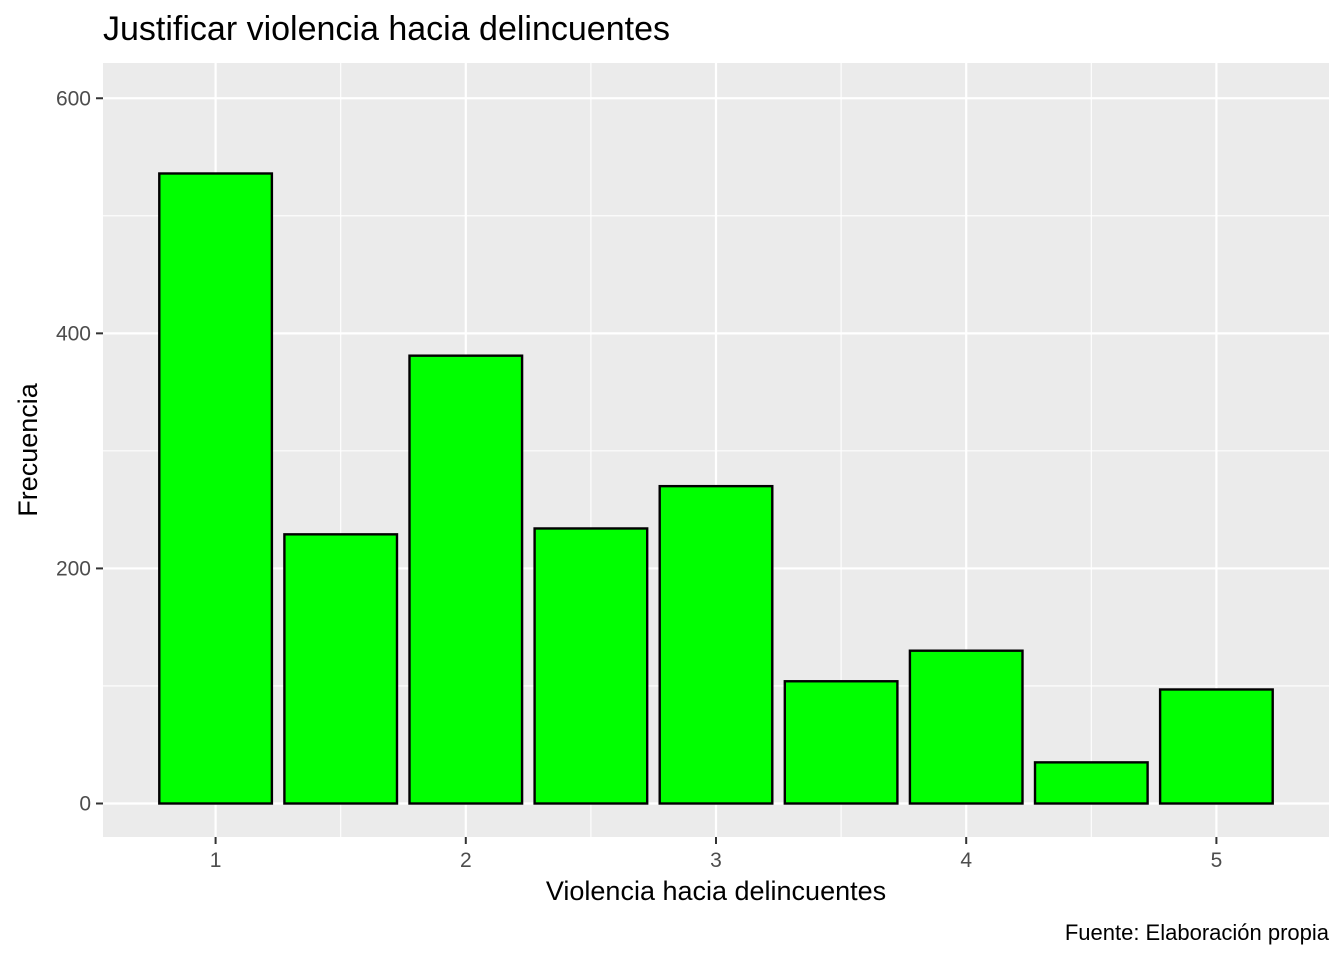 The height and width of the screenshot is (960, 1344). I want to click on x-axis: 1 2 3 4 5, so click(716, 854).